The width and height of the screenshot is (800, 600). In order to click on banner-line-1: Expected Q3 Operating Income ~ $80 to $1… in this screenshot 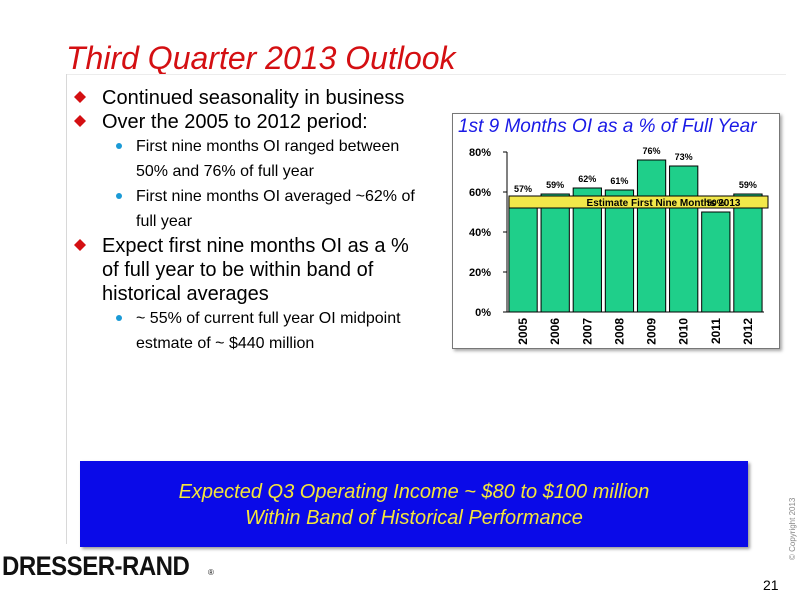, I will do `click(414, 492)`.